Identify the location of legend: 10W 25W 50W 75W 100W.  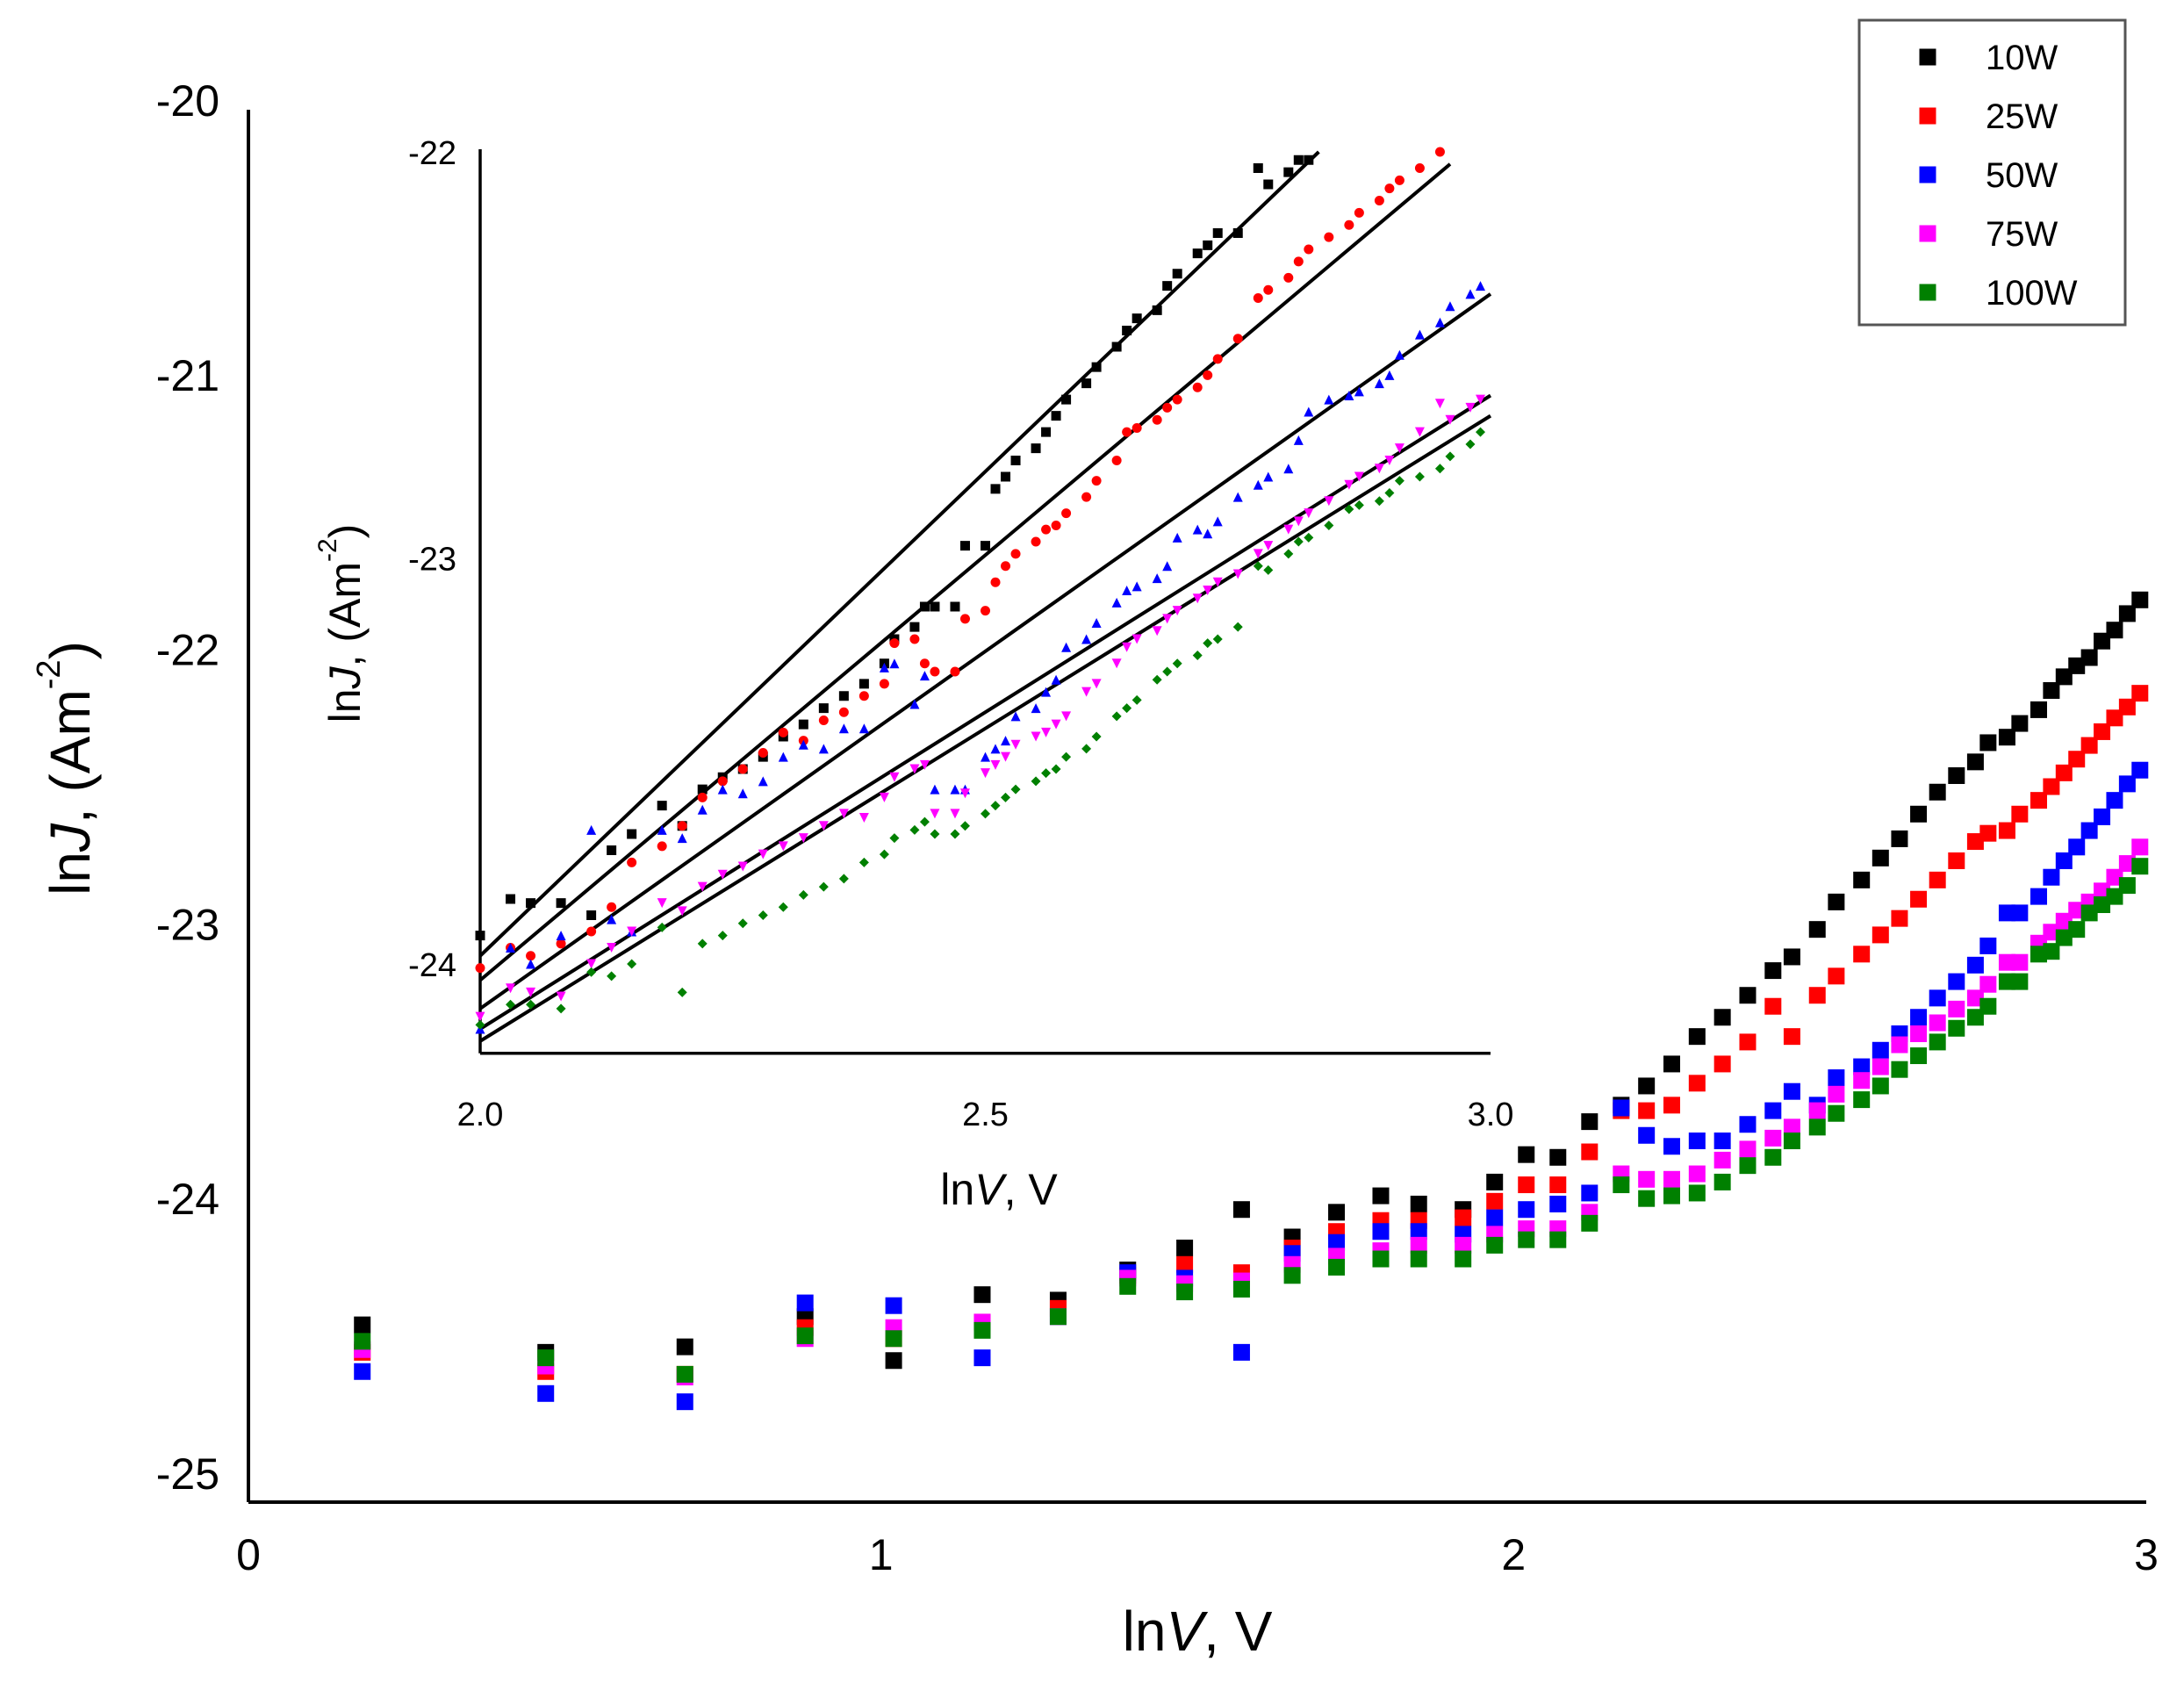
(1992, 172).